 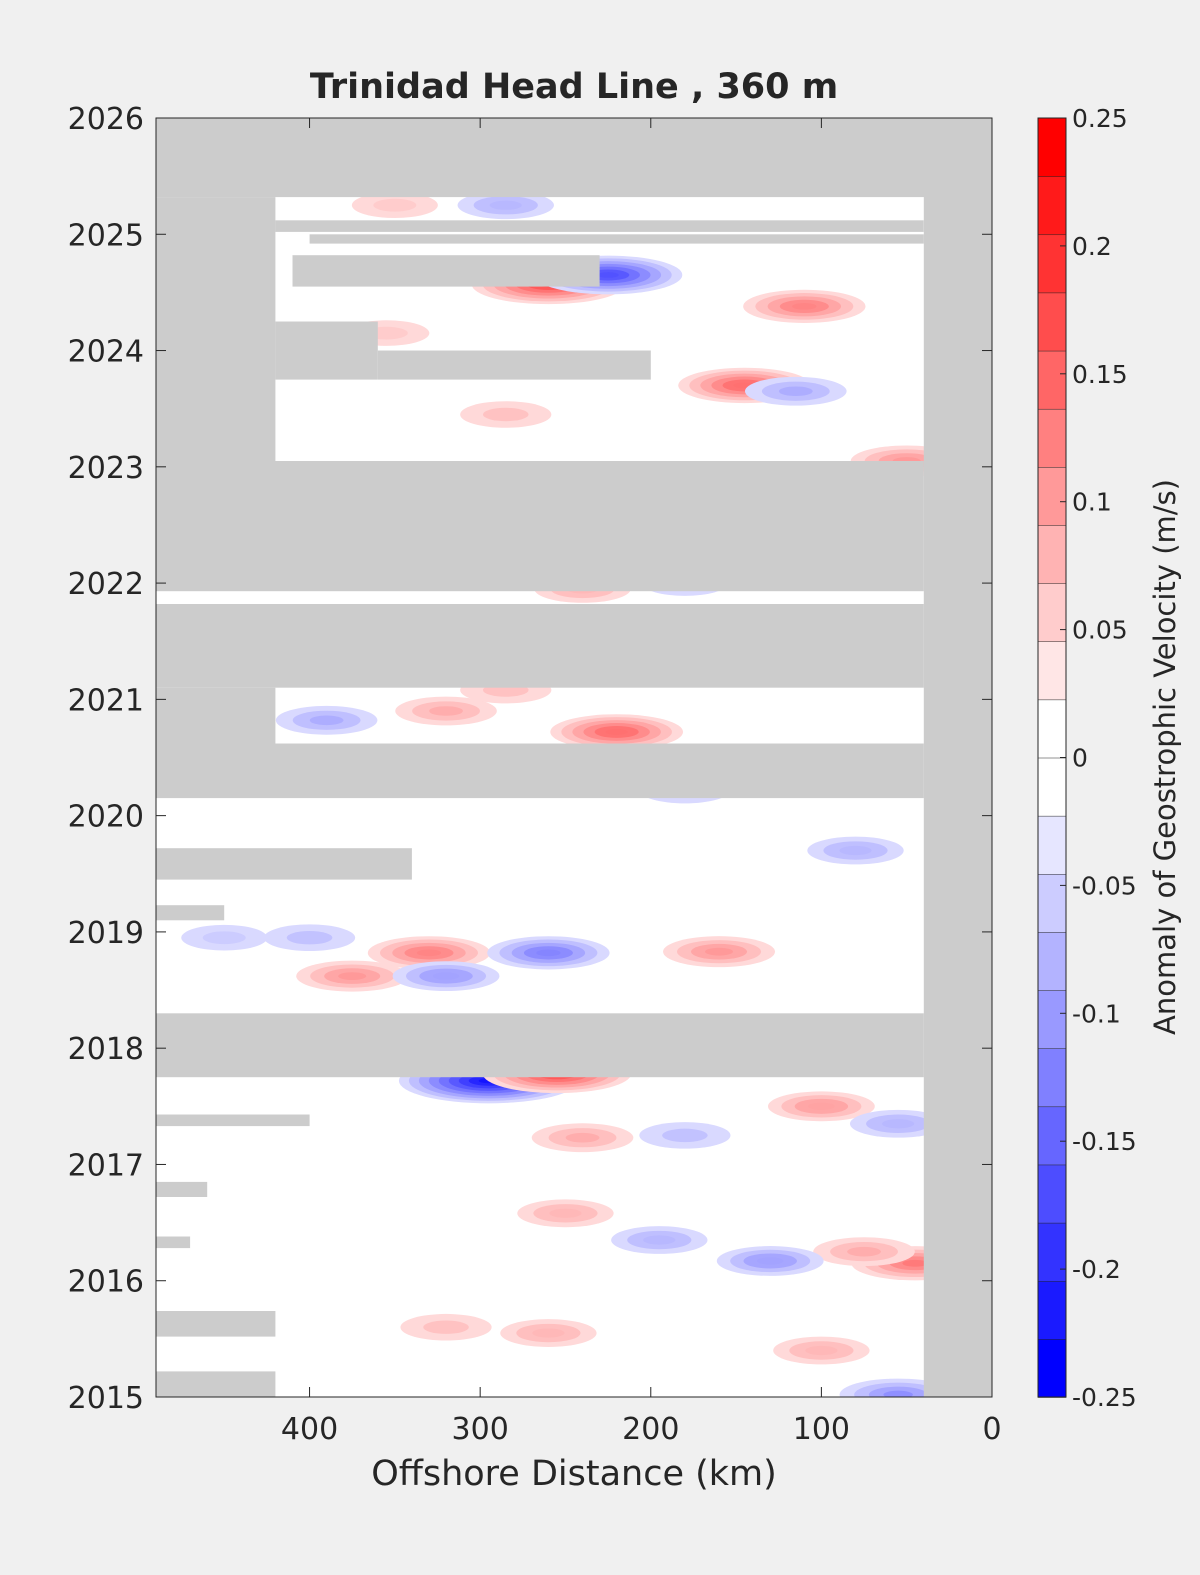 What do you see at coordinates (1100, 374) in the screenshot?
I see `colorbar-tick-label: 0.15` at bounding box center [1100, 374].